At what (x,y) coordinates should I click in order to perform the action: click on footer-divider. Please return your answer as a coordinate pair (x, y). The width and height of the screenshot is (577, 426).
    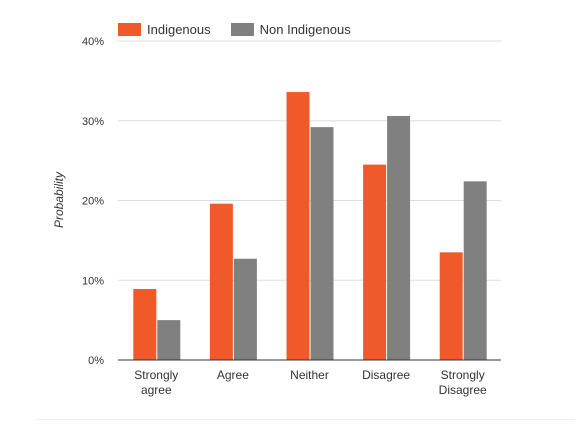
    Looking at the image, I should click on (305, 419).